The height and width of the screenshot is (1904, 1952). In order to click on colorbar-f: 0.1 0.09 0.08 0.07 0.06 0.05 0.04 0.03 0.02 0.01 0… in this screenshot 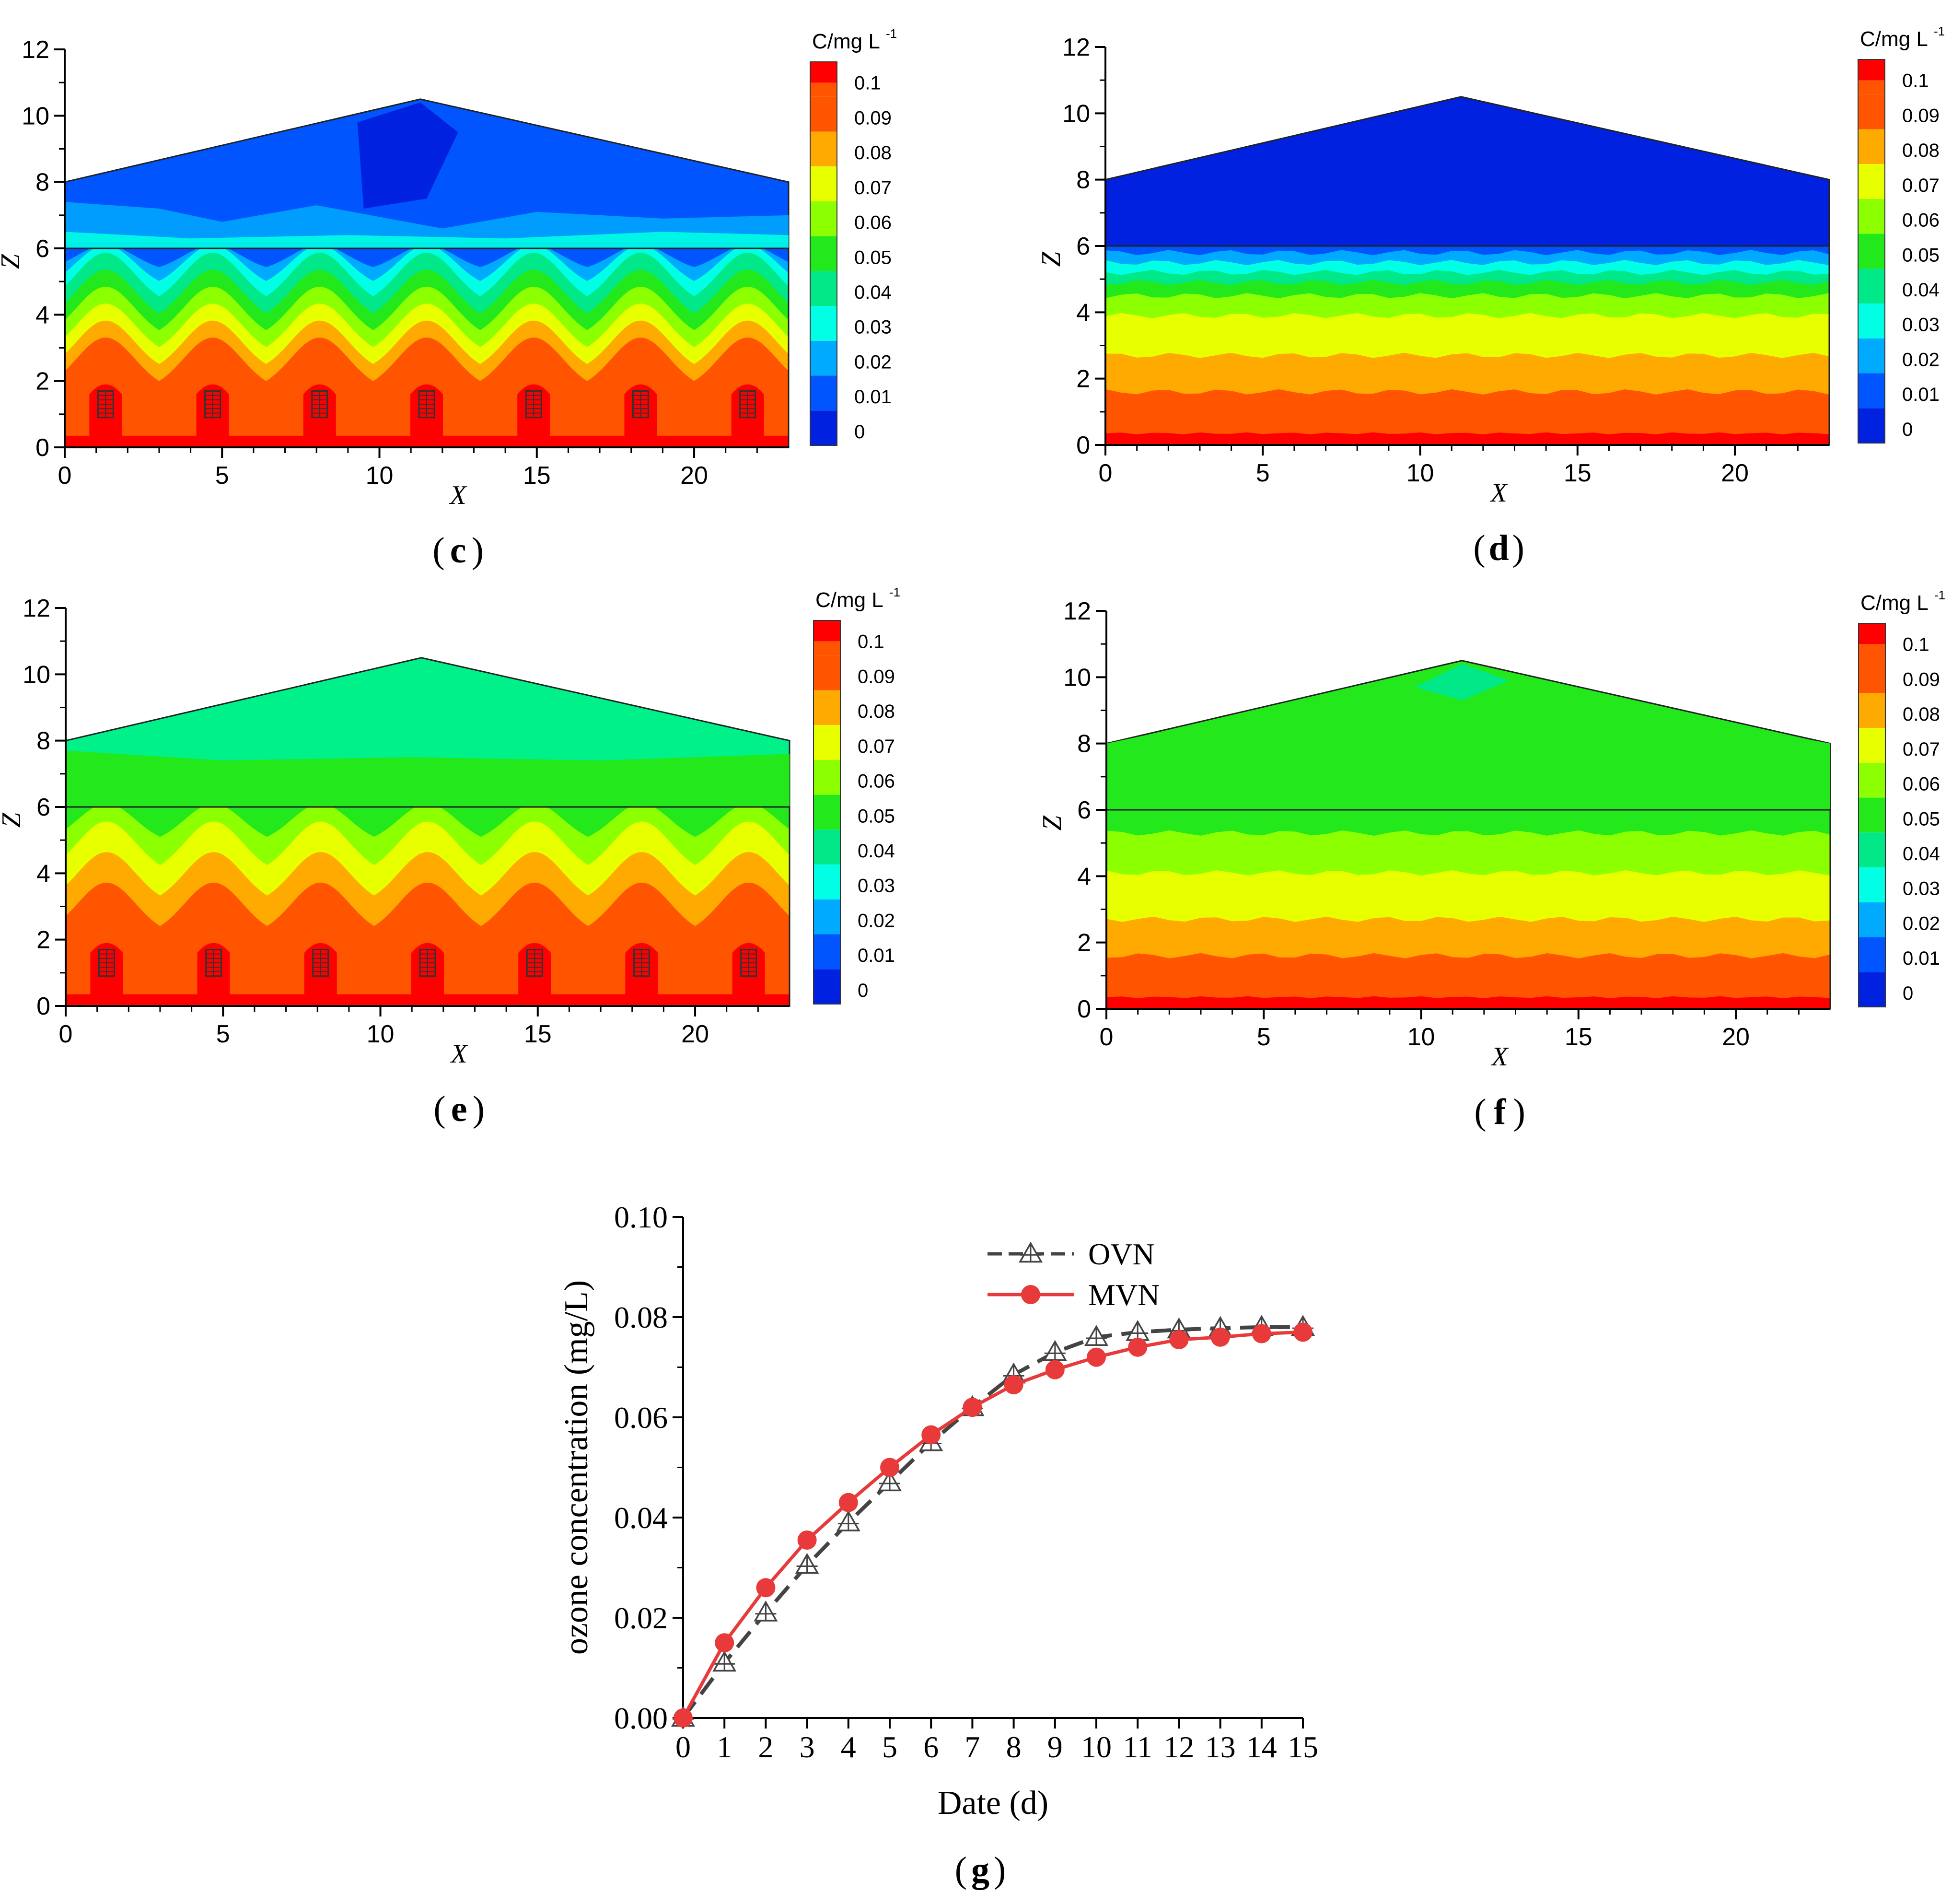, I will do `click(1901, 798)`.